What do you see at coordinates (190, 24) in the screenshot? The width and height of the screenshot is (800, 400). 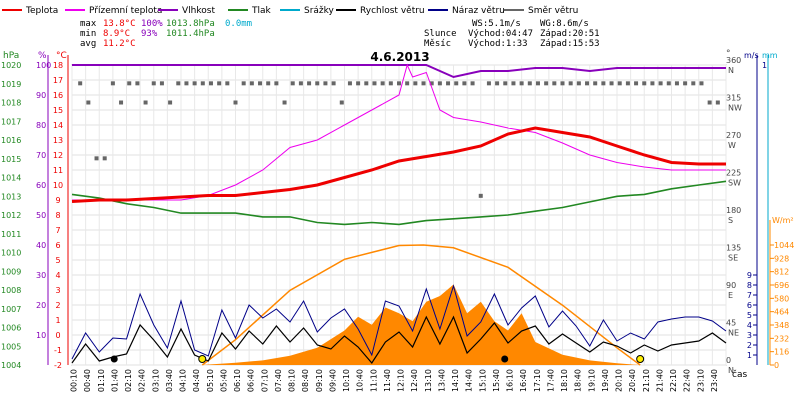 I see `stats-max-press: 1013.8hPa` at bounding box center [190, 24].